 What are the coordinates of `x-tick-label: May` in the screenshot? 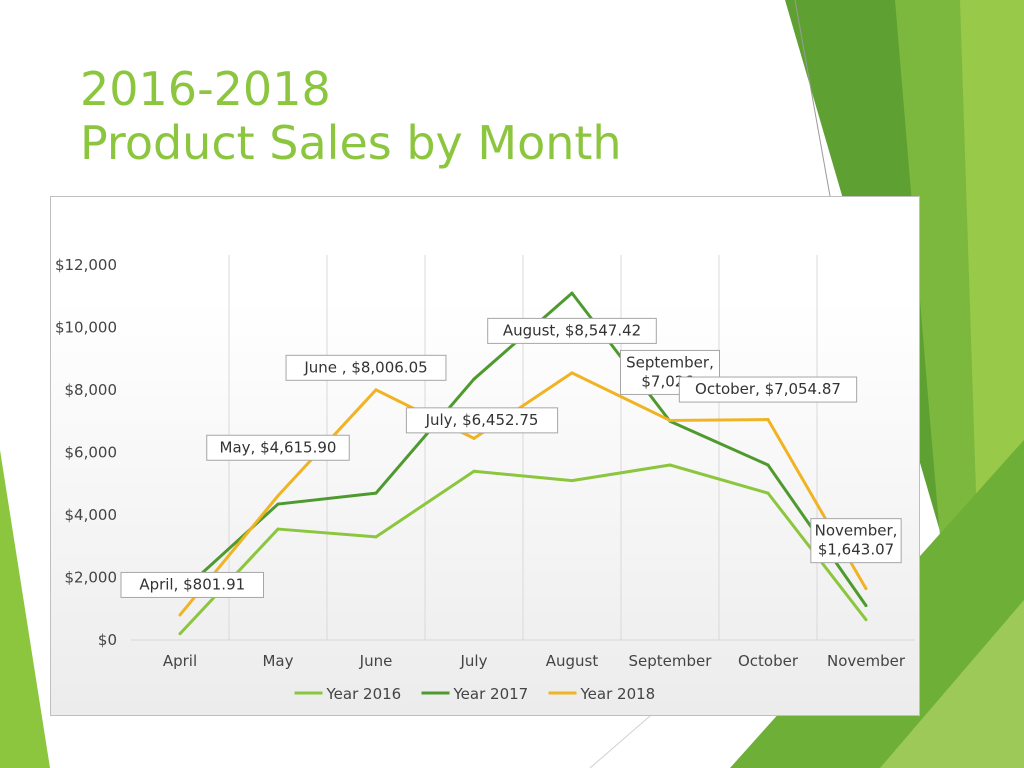 It's located at (277, 661).